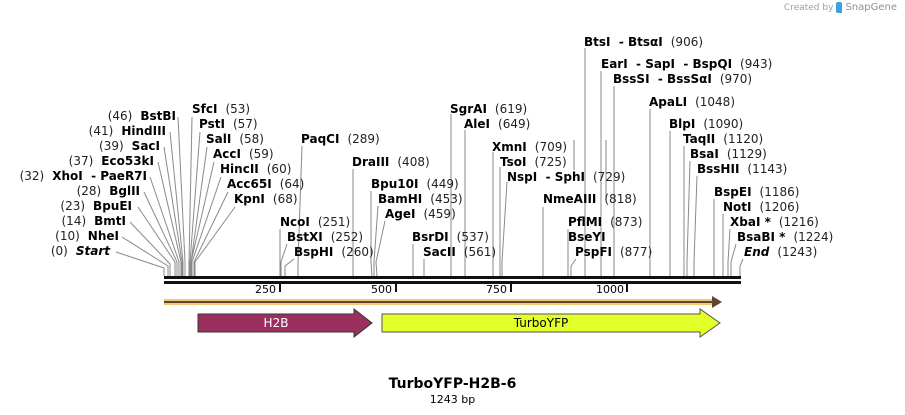 The width and height of the screenshot is (905, 415). What do you see at coordinates (80, 251) in the screenshot?
I see `site-start: (0) Start` at bounding box center [80, 251].